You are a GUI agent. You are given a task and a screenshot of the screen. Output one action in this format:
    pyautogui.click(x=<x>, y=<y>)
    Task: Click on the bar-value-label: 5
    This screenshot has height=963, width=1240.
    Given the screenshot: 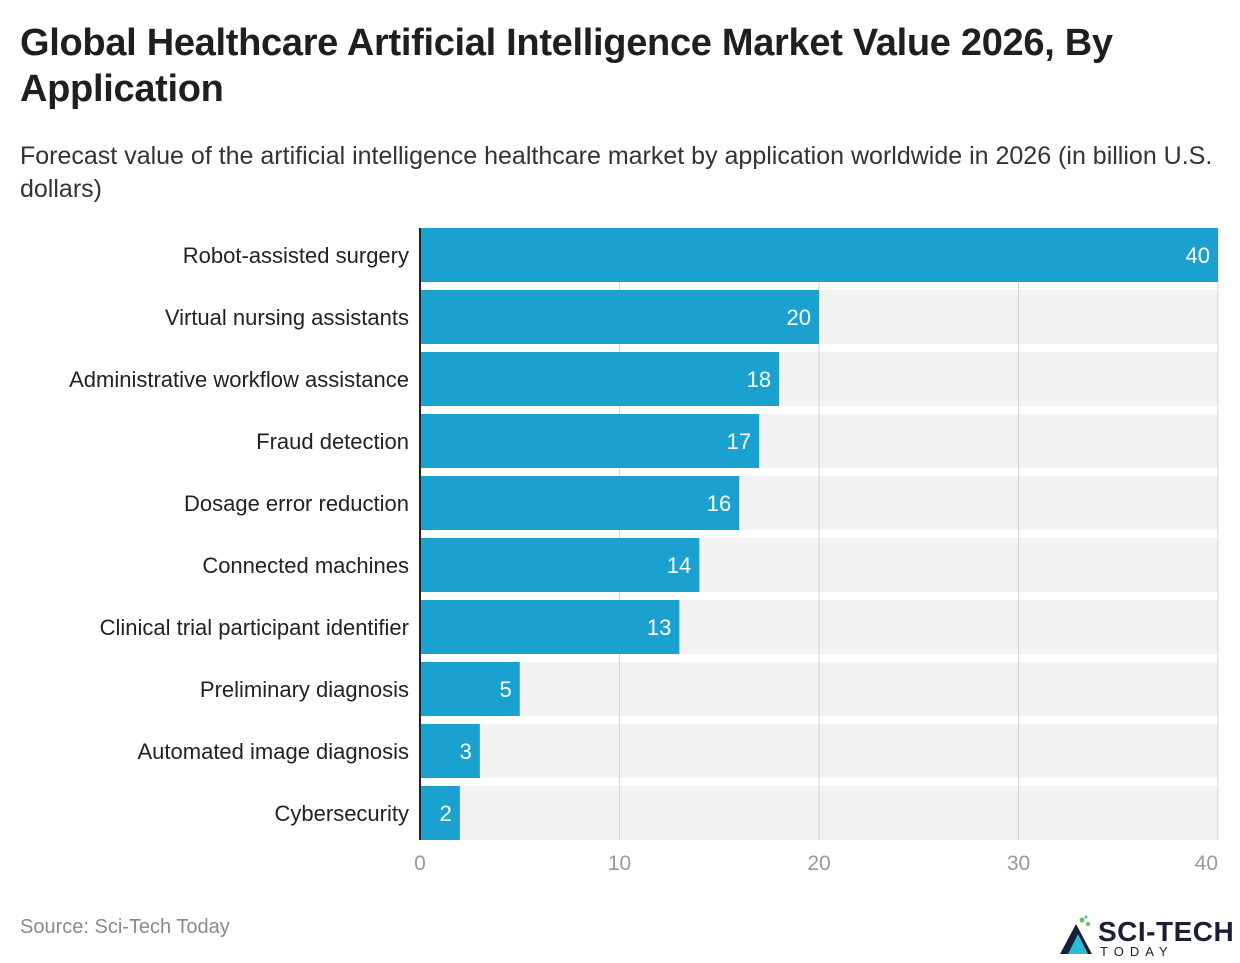 What is the action you would take?
    pyautogui.click(x=506, y=689)
    